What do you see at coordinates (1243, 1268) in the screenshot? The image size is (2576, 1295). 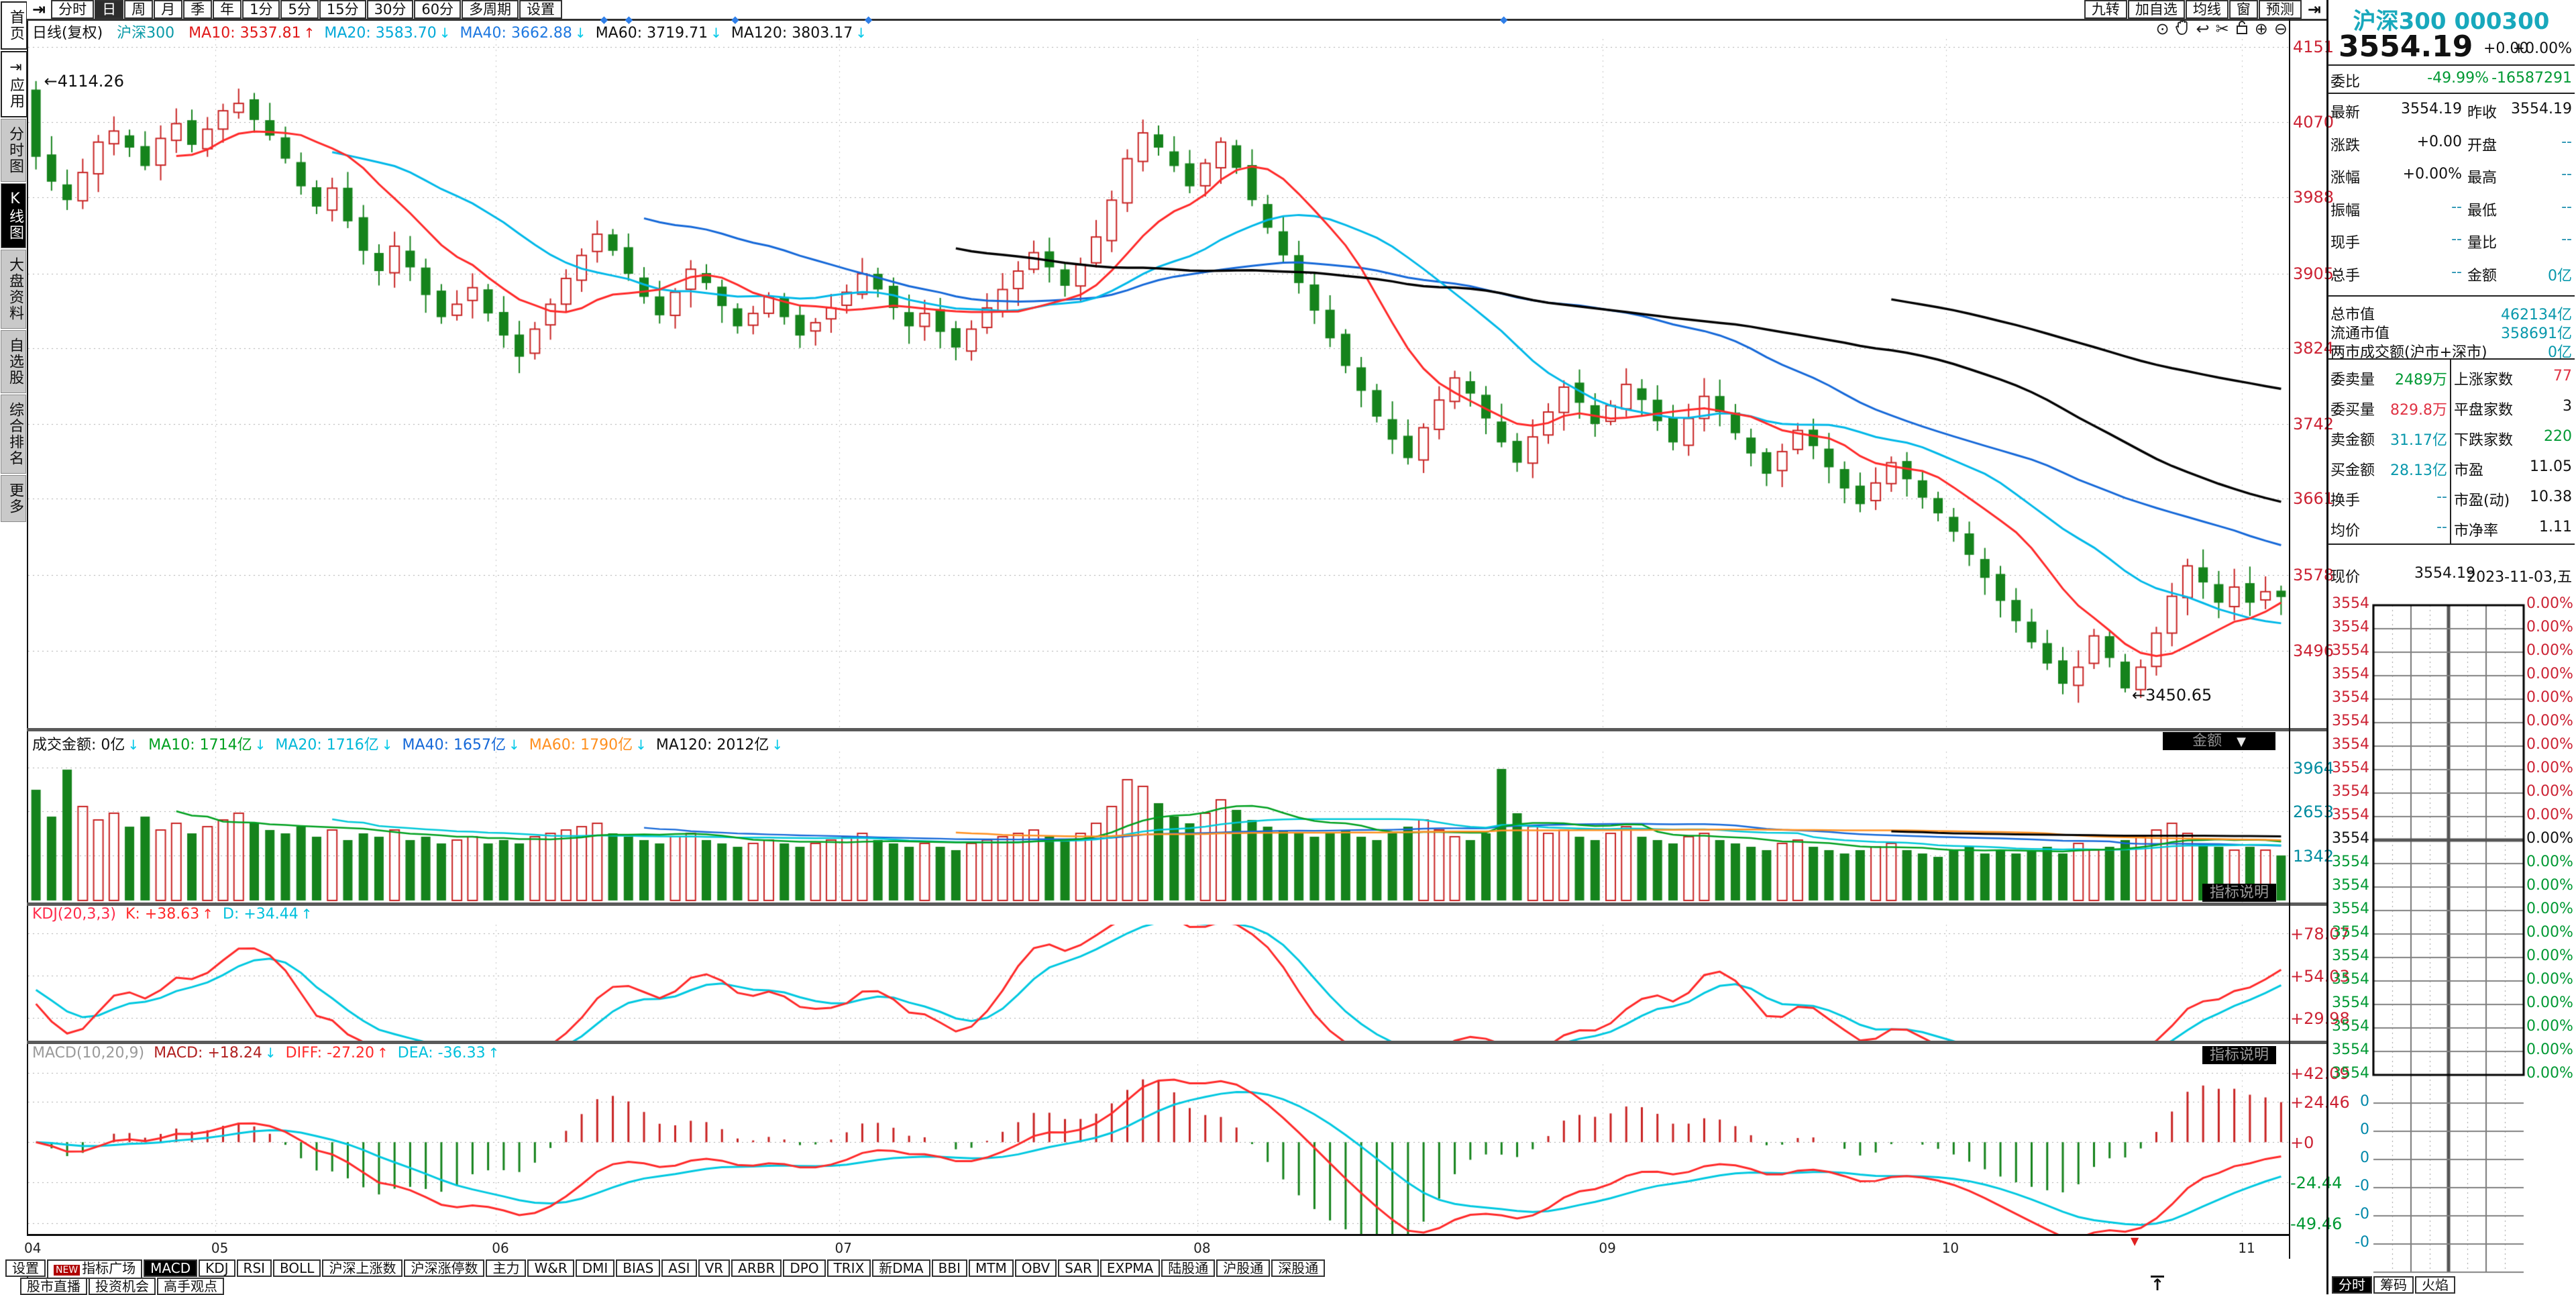 I see `indicator-tab-沪股通: 沪股通` at bounding box center [1243, 1268].